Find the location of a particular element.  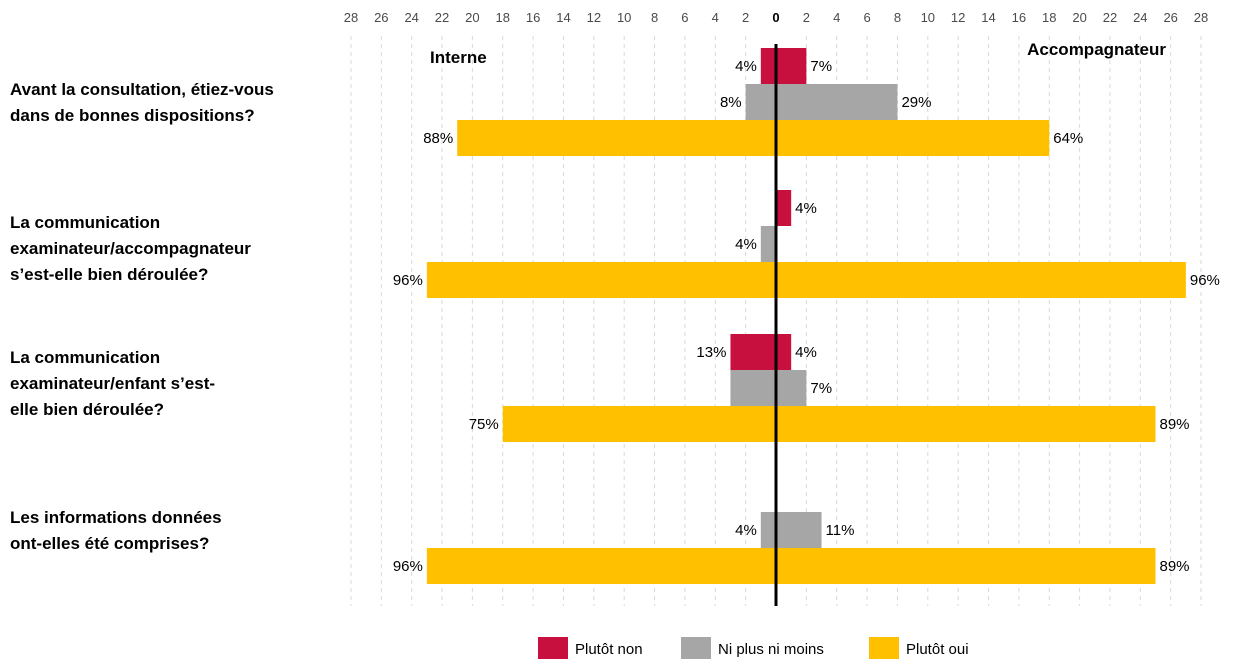

question-label: s’est-elle bien déroulée? is located at coordinates (109, 274).